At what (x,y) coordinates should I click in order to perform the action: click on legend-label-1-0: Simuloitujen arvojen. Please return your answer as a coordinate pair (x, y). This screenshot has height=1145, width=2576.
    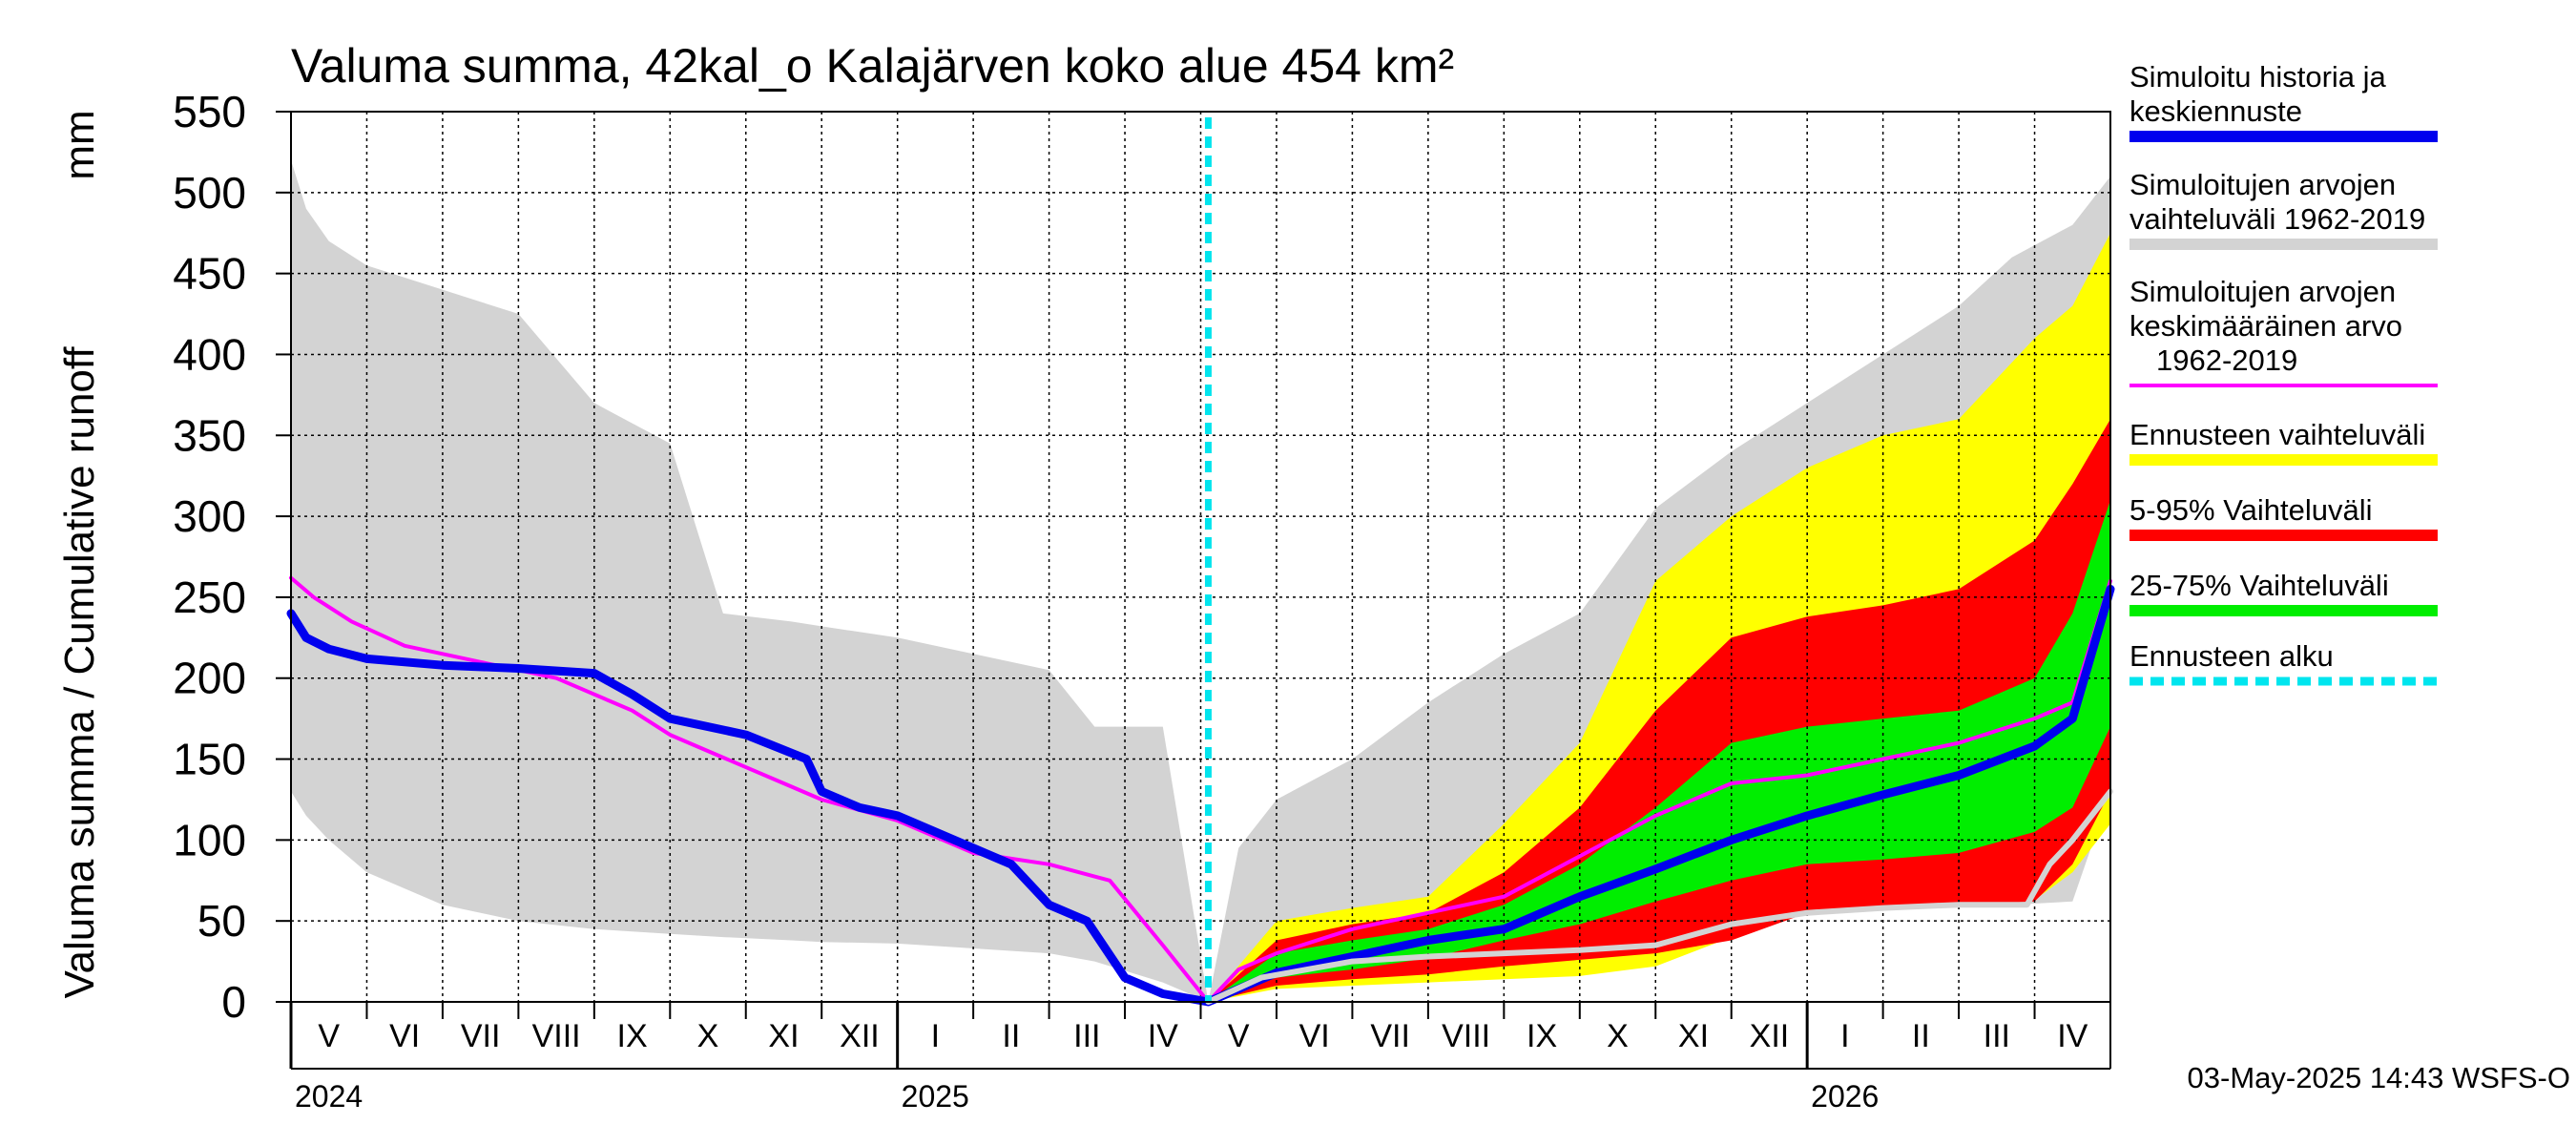
    Looking at the image, I should click on (2262, 185).